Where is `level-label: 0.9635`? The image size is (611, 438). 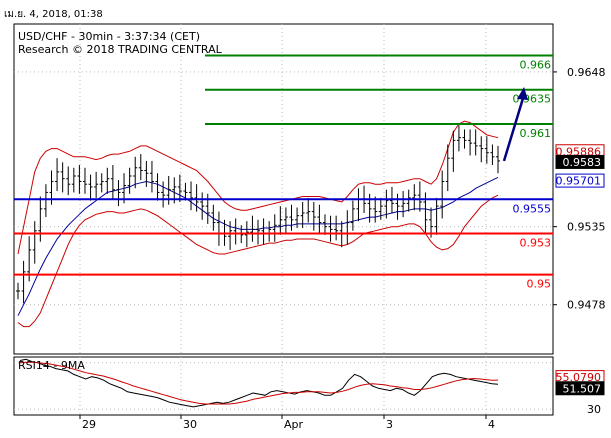 level-label: 0.9635 is located at coordinates (532, 99).